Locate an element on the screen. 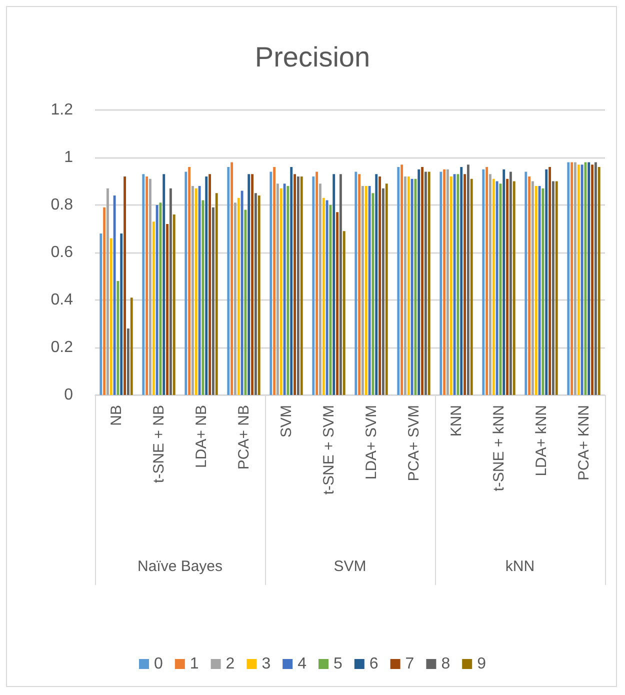 The width and height of the screenshot is (625, 695). legend-label: 5 is located at coordinates (338, 664).